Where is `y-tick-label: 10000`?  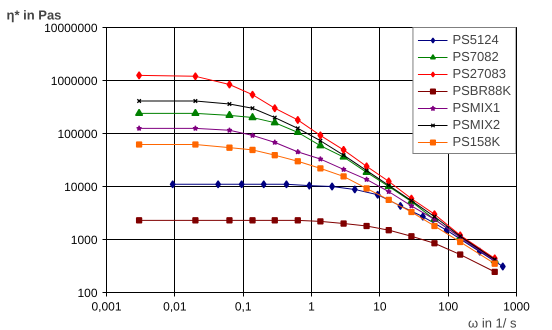
y-tick-label: 10000 is located at coordinates (81, 187).